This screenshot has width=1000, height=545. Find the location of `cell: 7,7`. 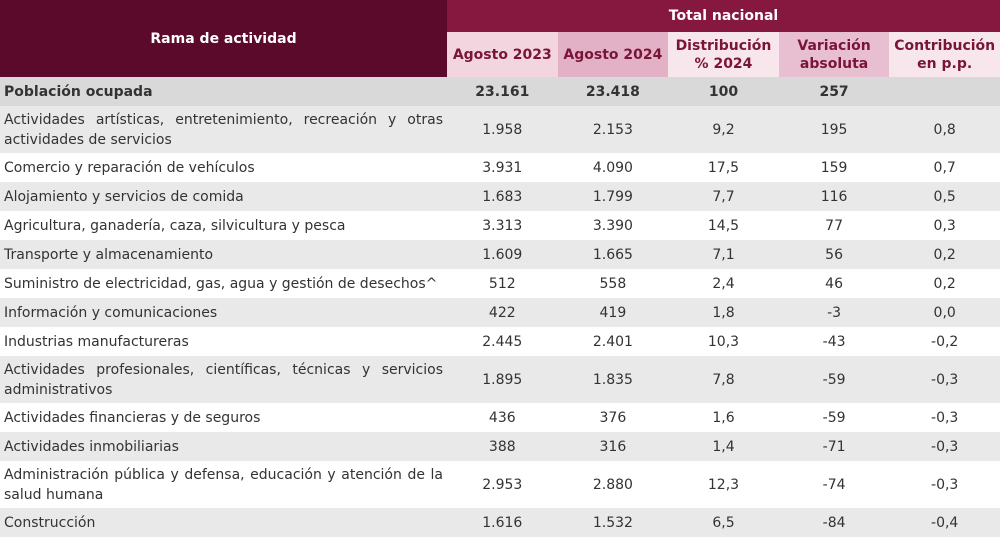

cell: 7,7 is located at coordinates (723, 196).